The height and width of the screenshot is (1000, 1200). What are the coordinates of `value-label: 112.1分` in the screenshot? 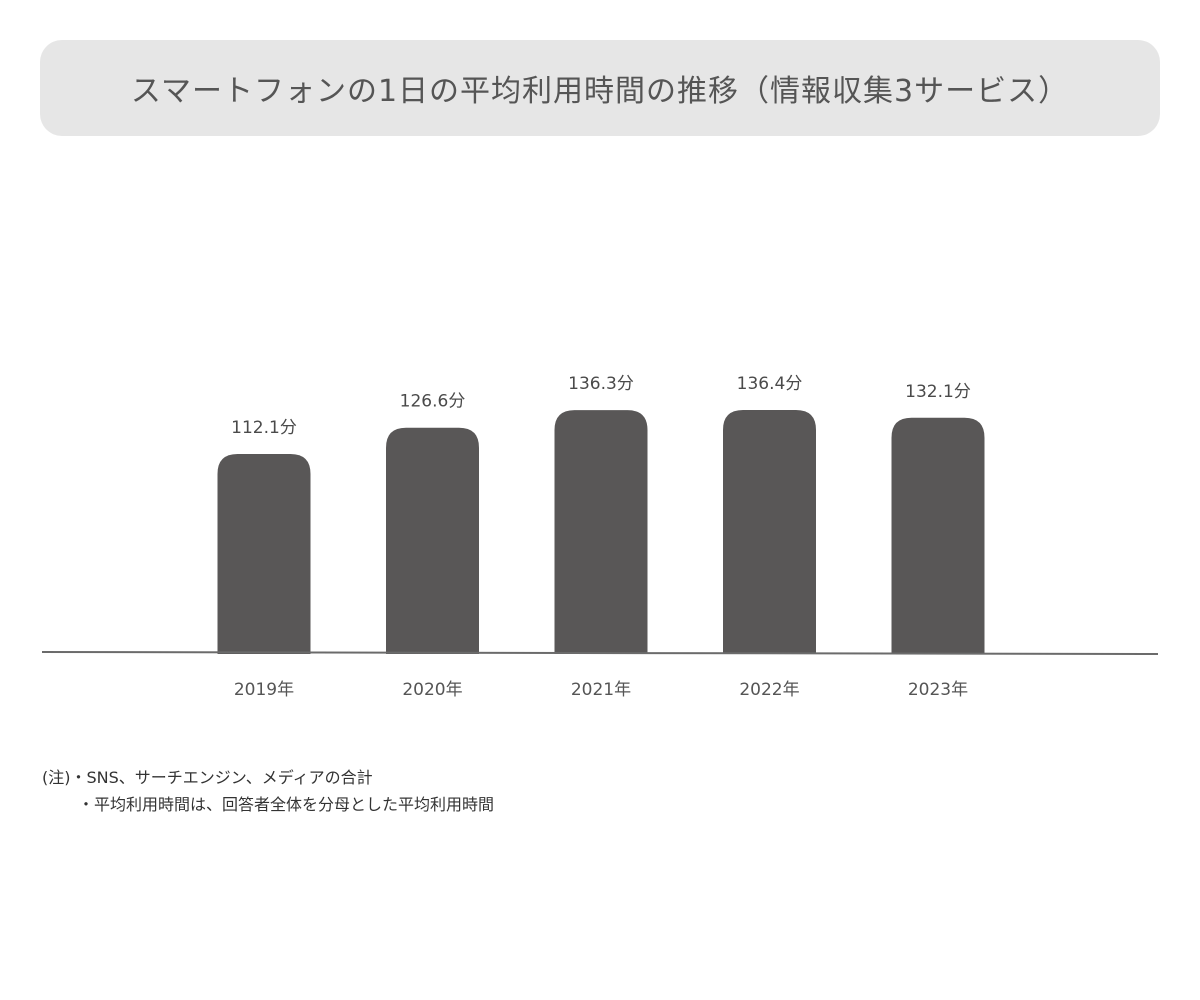 It's located at (264, 428).